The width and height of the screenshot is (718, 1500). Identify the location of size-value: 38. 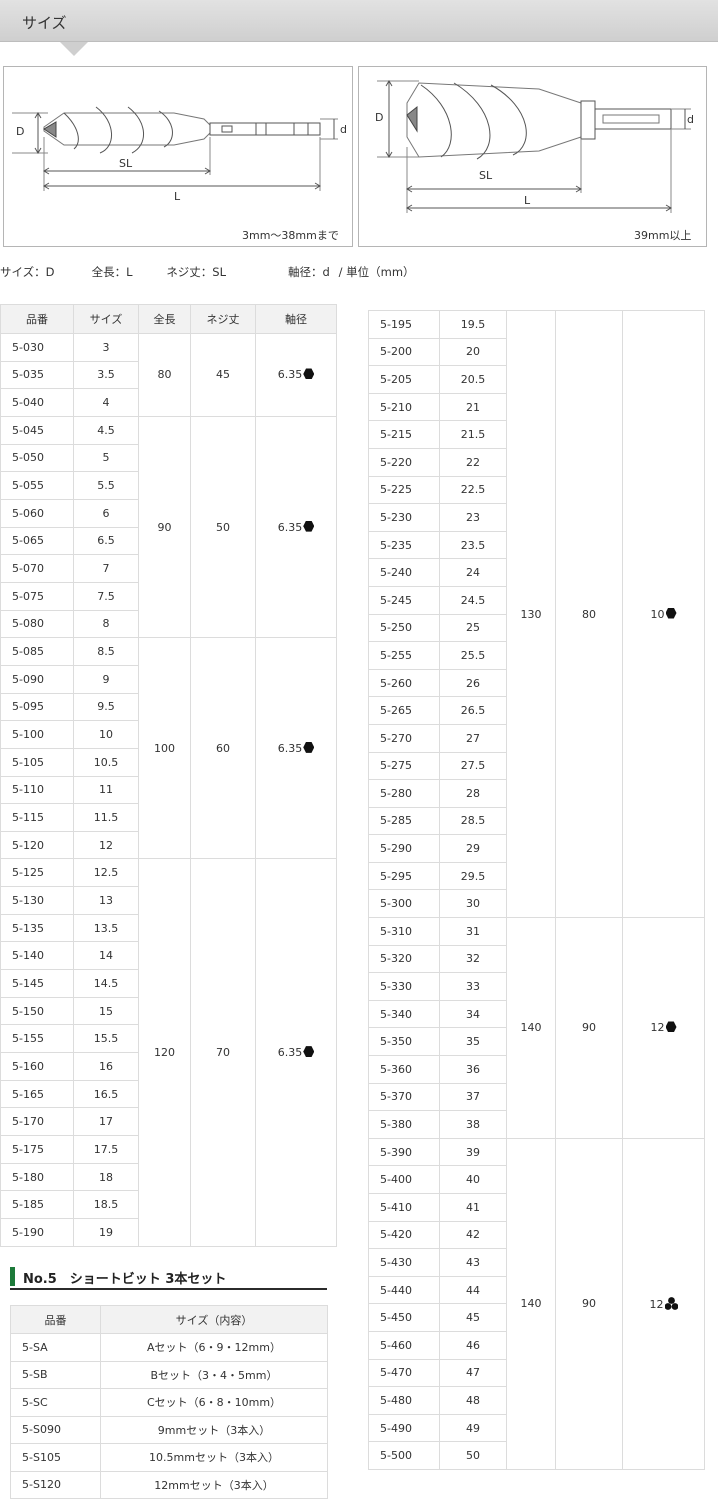
(473, 1124).